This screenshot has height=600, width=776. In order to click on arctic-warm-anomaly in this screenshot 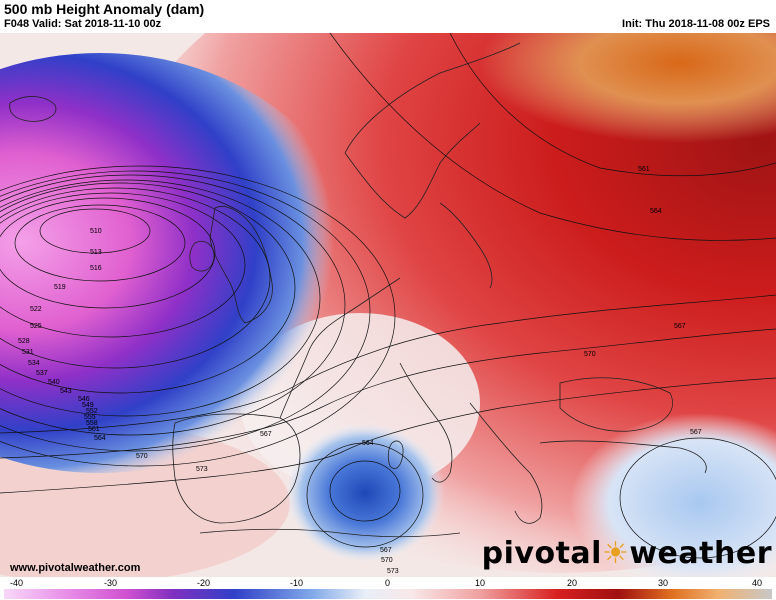, I will do `click(628, 88)`.